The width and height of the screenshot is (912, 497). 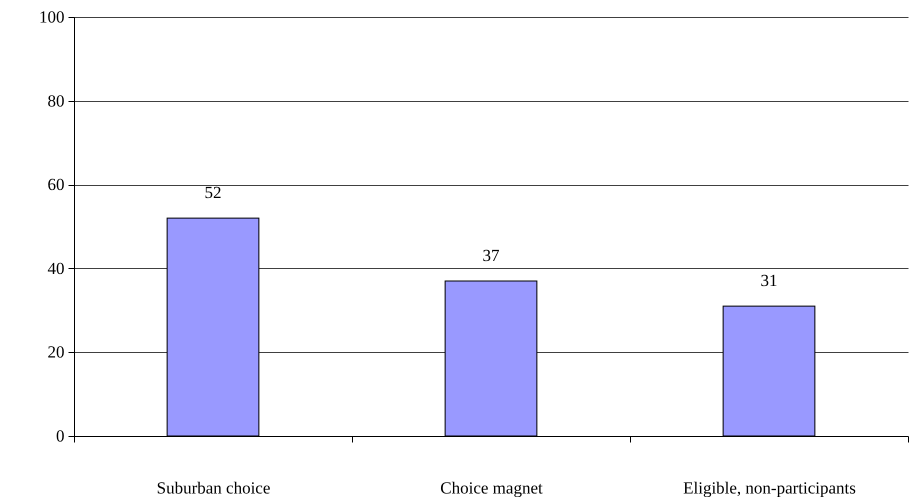 What do you see at coordinates (56, 184) in the screenshot?
I see `y-tick-label: 60` at bounding box center [56, 184].